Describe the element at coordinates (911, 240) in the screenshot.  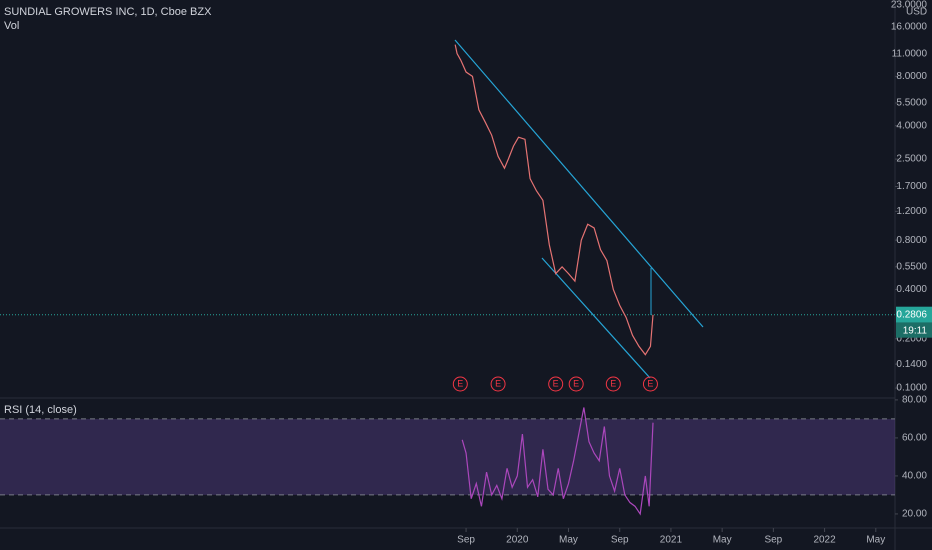
I see `y-tick-label: 0.8000` at that location.